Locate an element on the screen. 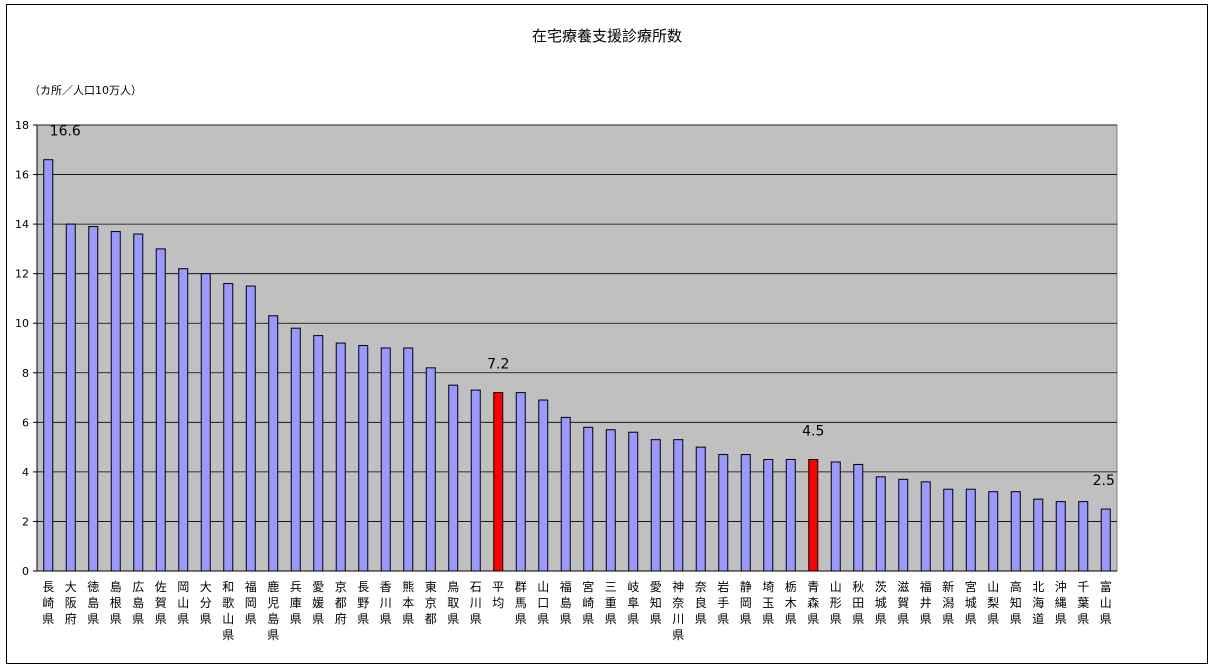  bar-香川県 is located at coordinates (385, 459).